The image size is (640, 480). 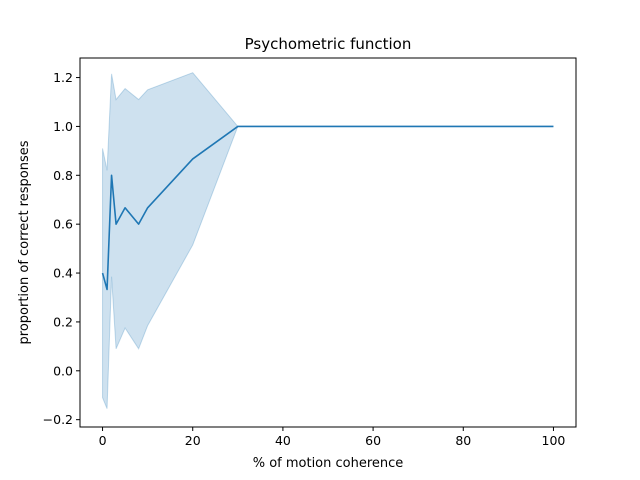 What do you see at coordinates (63, 370) in the screenshot?
I see `y-tick-label: 0.0` at bounding box center [63, 370].